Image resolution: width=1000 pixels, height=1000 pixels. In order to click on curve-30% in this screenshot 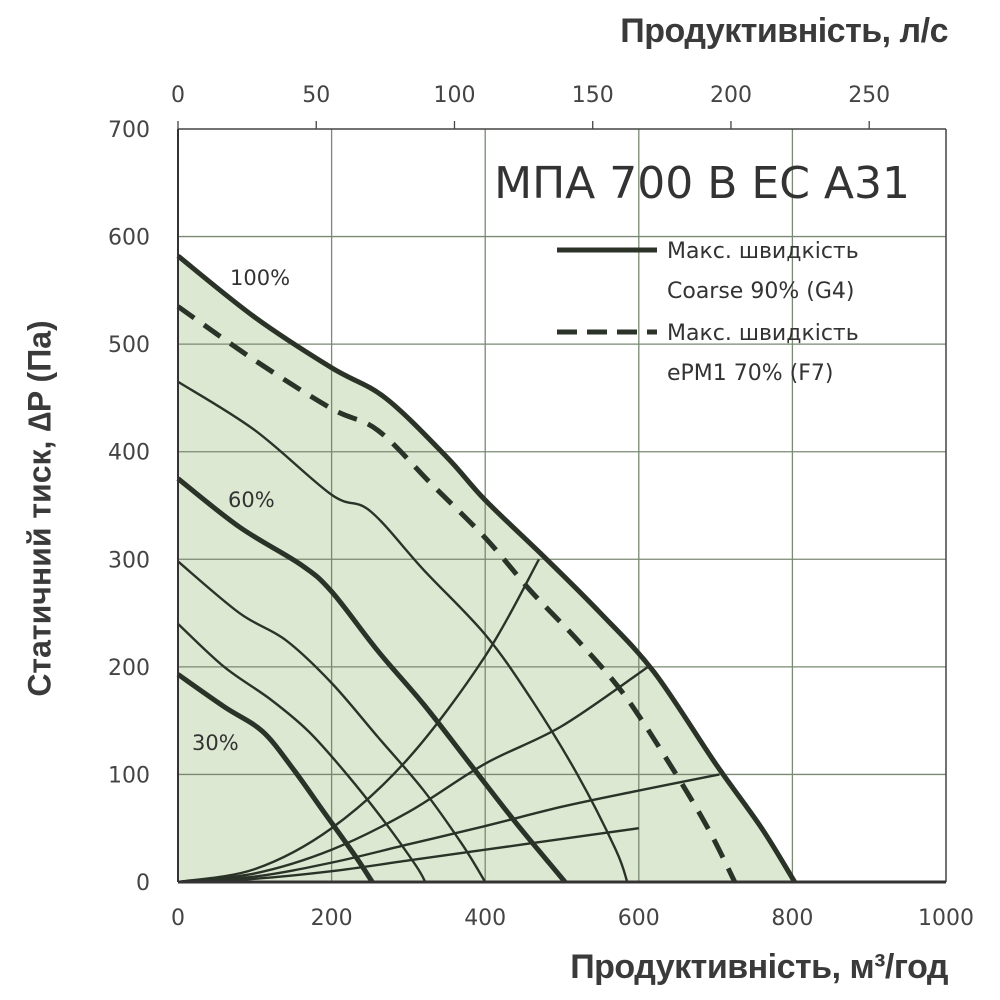, I will do `click(275, 778)`.